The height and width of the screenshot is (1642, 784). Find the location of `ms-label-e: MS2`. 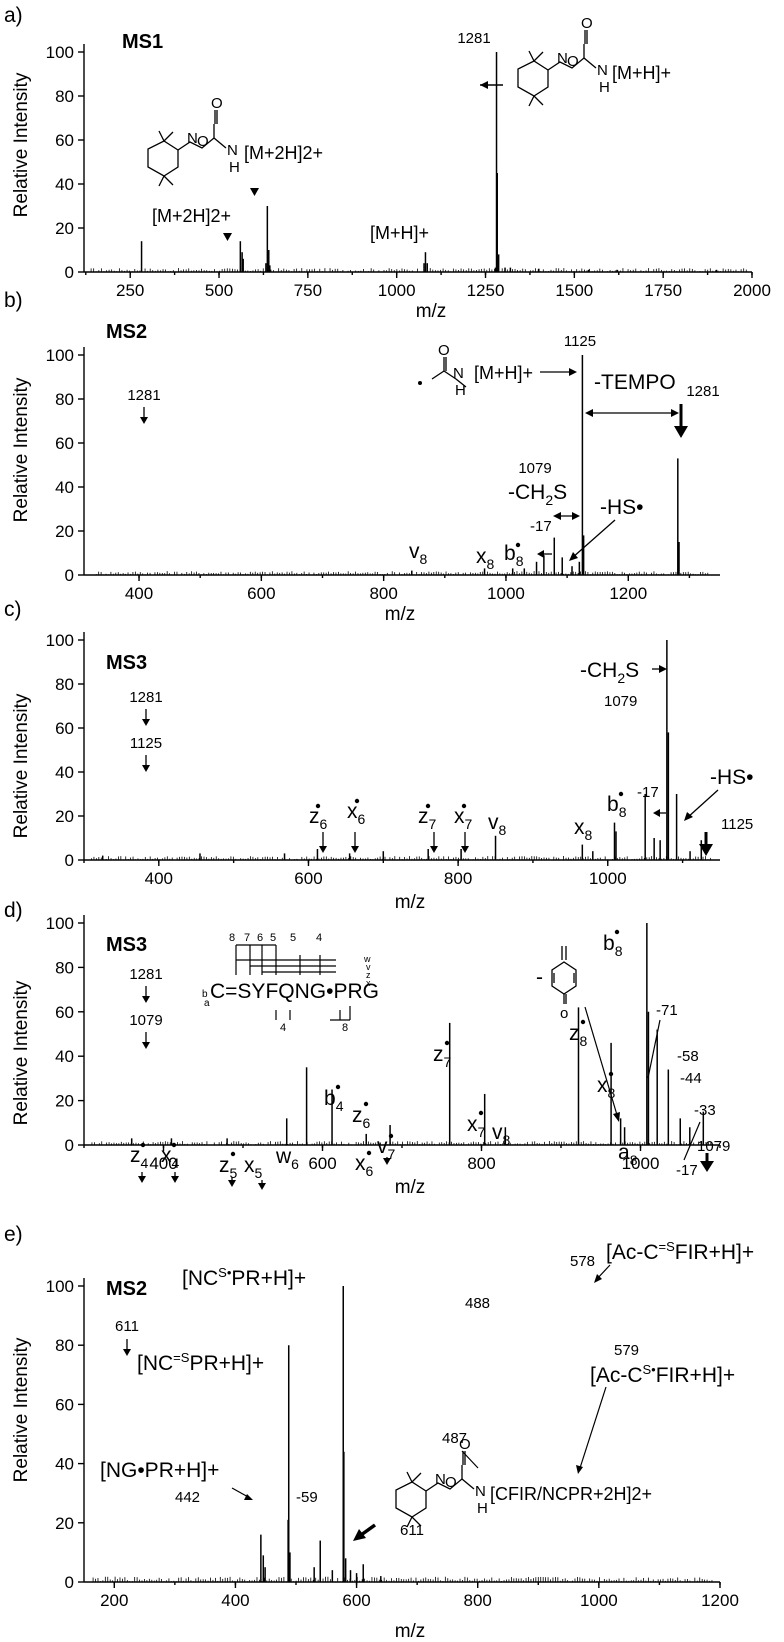

ms-label-e: MS2 is located at coordinates (126, 1289).